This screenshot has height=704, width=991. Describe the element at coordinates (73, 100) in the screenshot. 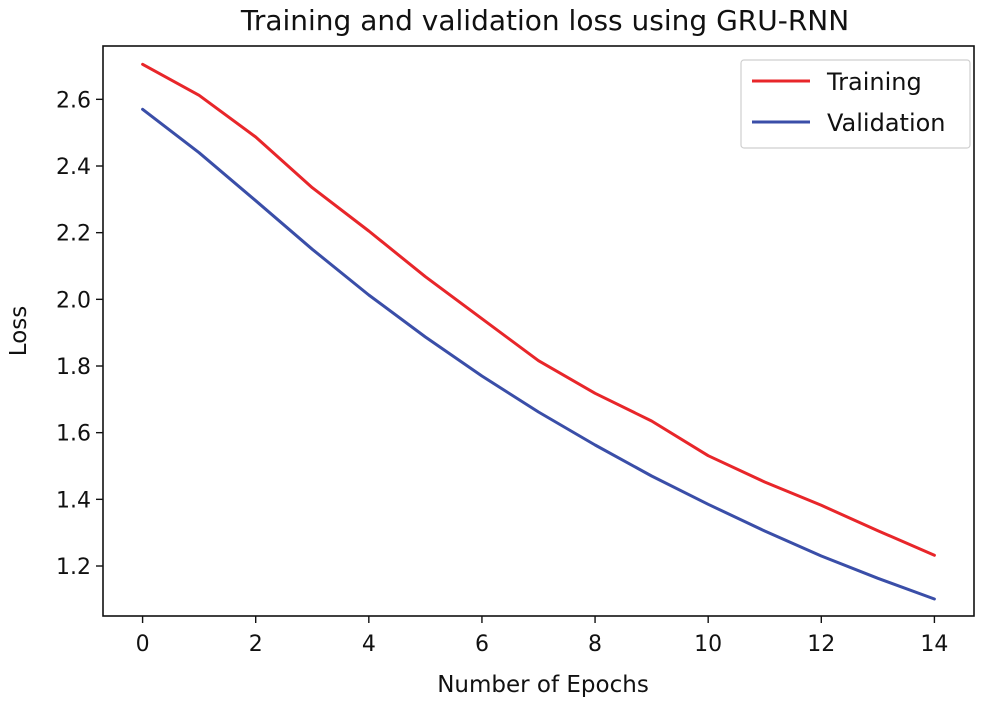

I see `y-tick-label: 2.6` at that location.